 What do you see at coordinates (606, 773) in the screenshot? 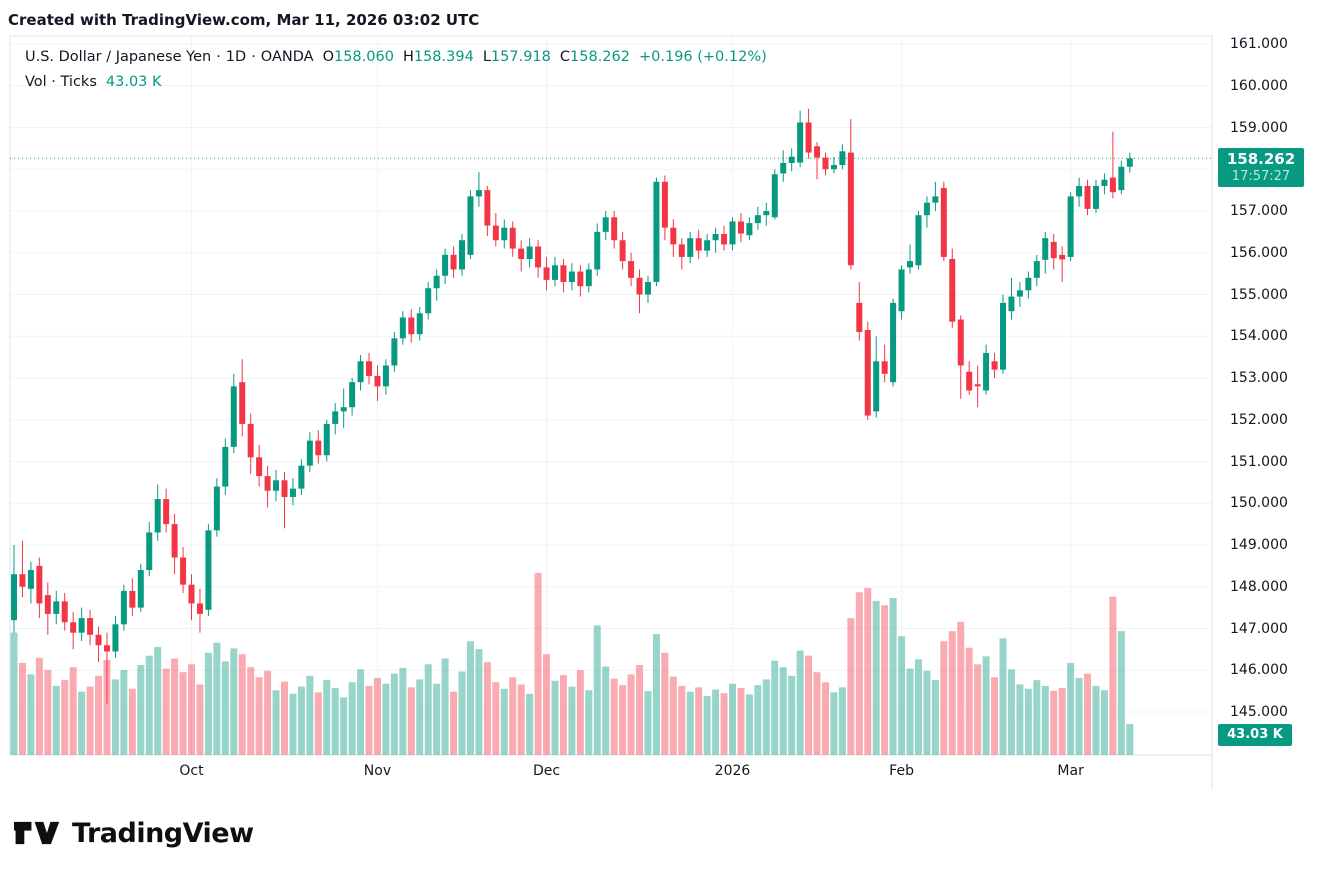
I see `time-axis: Oct Nov Dec 2026 Feb Mar` at bounding box center [606, 773].